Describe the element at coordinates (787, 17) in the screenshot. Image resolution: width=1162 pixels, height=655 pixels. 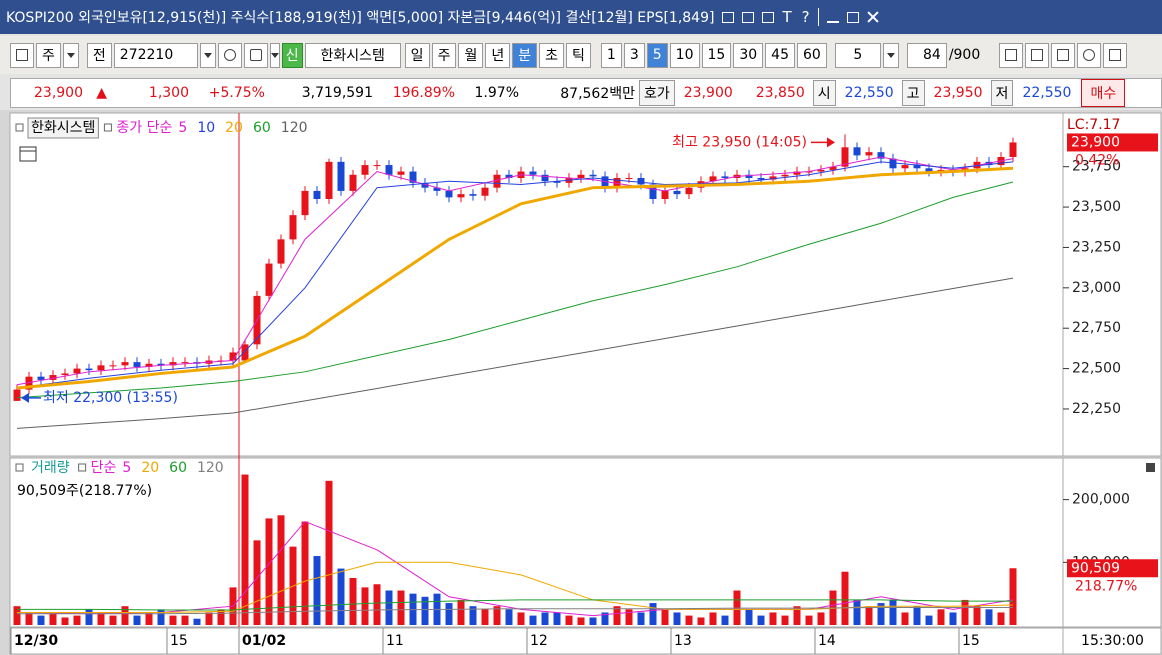
I see `header-button: T` at that location.